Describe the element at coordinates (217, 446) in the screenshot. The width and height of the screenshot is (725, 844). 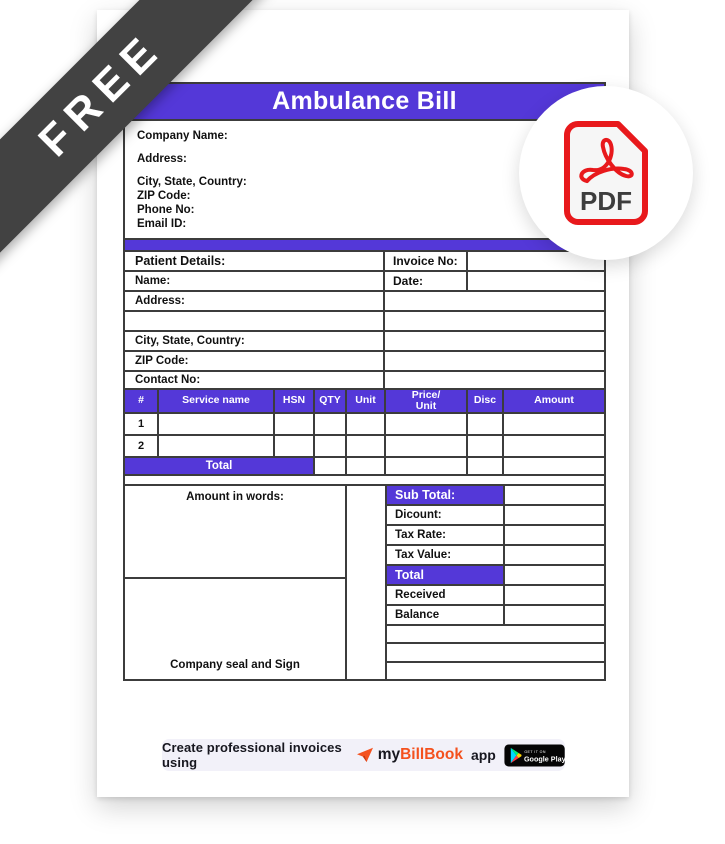
I see `item-2-service-cell` at that location.